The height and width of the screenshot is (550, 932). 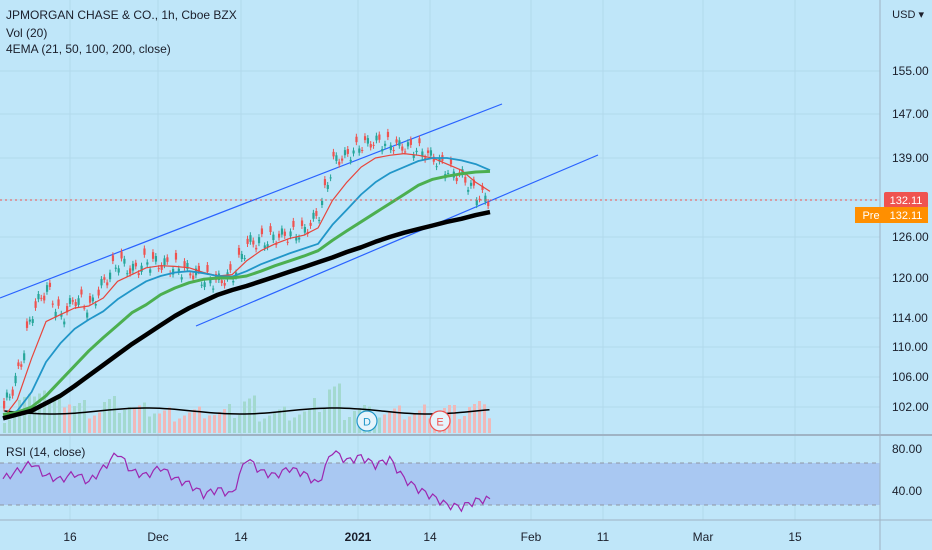 What do you see at coordinates (367, 421) in the screenshot?
I see `event-marker-d` at bounding box center [367, 421].